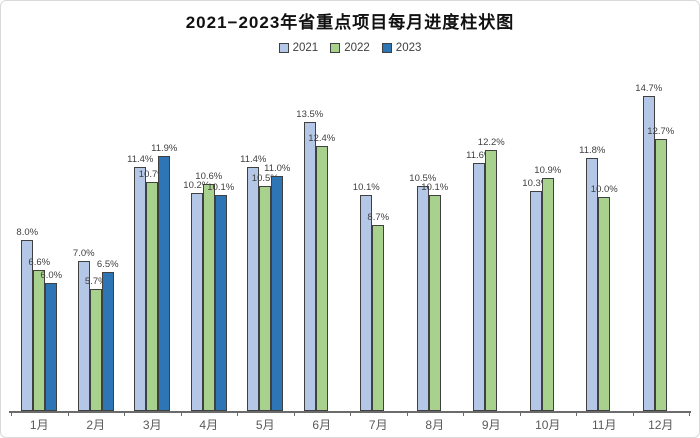 This screenshot has height=438, width=700. I want to click on legend-swatch-2021, so click(283, 48).